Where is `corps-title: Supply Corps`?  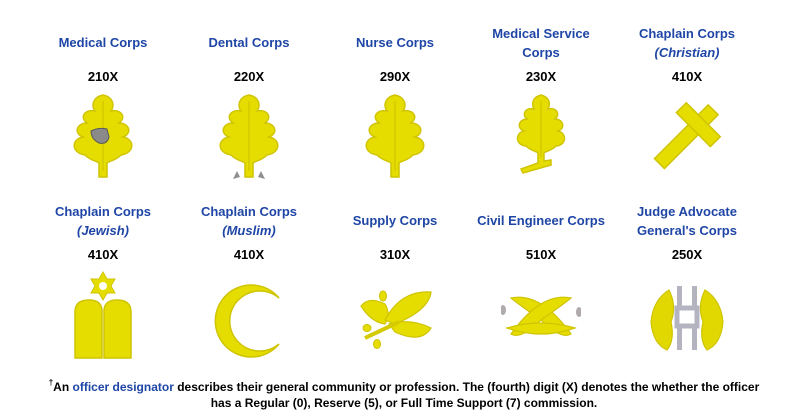 corps-title: Supply Corps is located at coordinates (395, 220).